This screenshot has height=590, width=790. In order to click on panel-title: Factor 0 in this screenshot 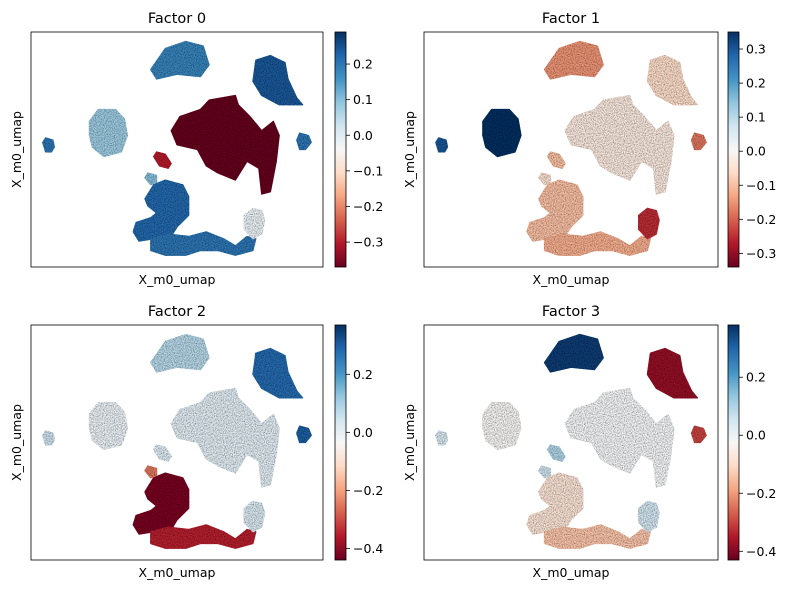, I will do `click(177, 19)`.